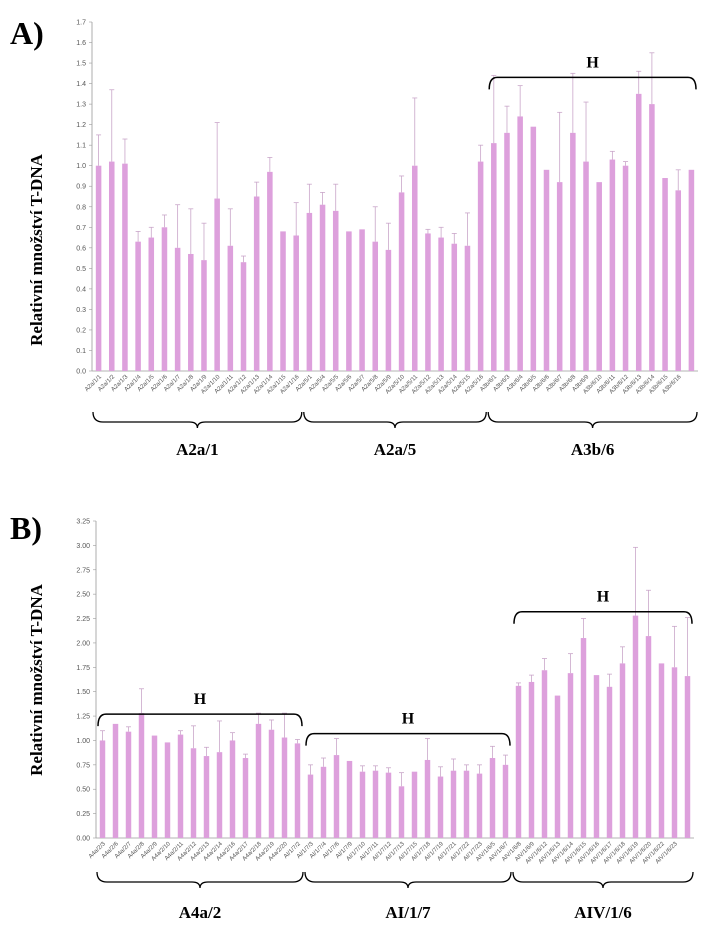  Describe the element at coordinates (83, 790) in the screenshot. I see `y-tick-label: 0.50` at that location.